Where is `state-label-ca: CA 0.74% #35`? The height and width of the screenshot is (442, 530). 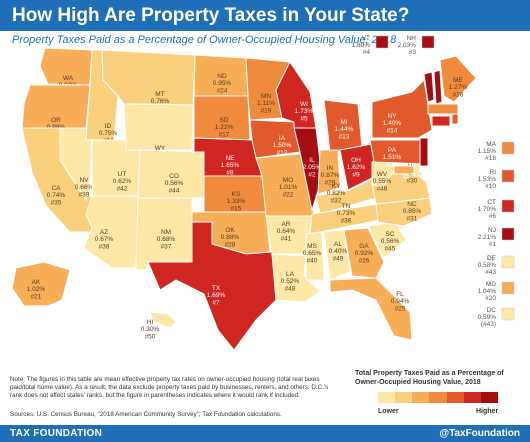 state-label-ca: CA 0.74% #35 is located at coordinates (56, 195).